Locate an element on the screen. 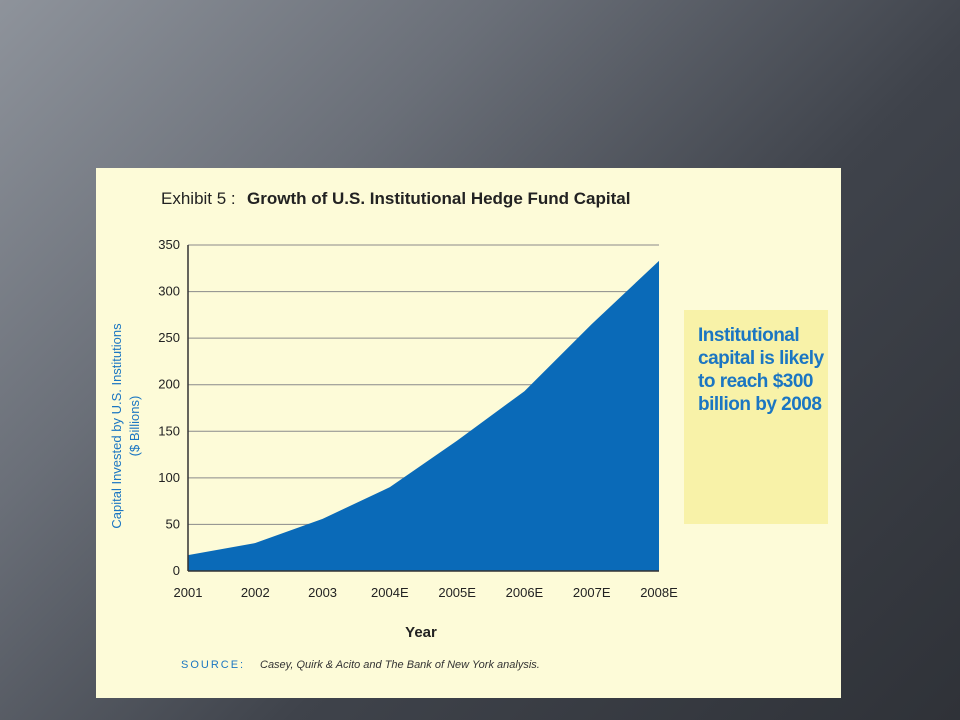  y-tick-label: 350 is located at coordinates (169, 244).